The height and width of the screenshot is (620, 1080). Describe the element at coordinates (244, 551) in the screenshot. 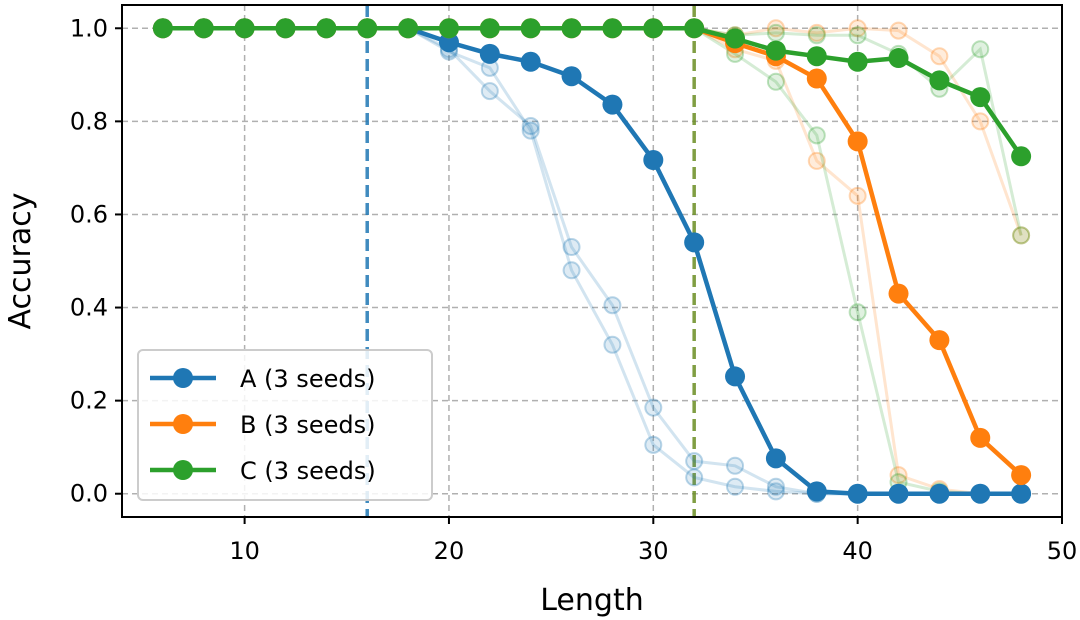

I see `x-tick-label: 10` at that location.